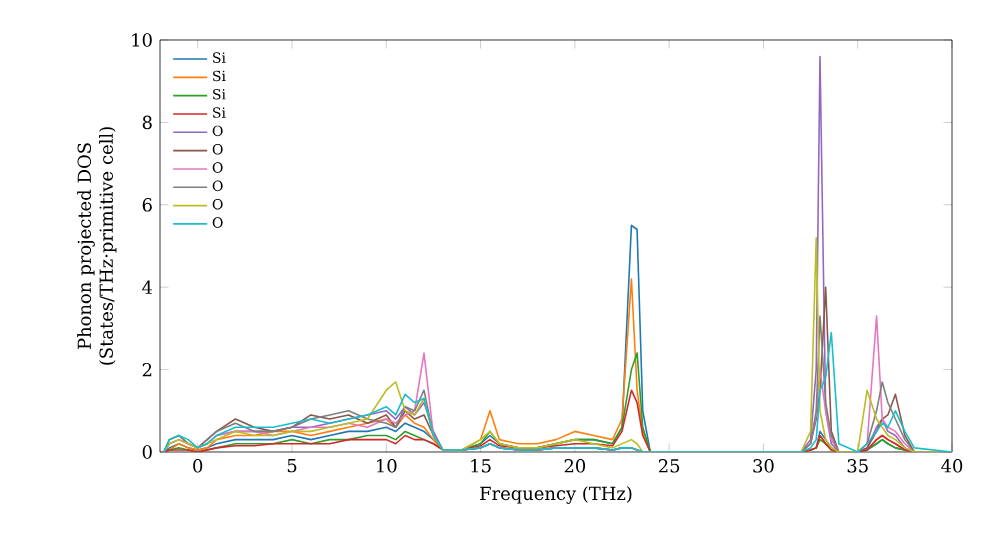 Image resolution: width=1000 pixels, height=560 pixels. What do you see at coordinates (142, 40) in the screenshot?
I see `y-tick-label: 10` at bounding box center [142, 40].